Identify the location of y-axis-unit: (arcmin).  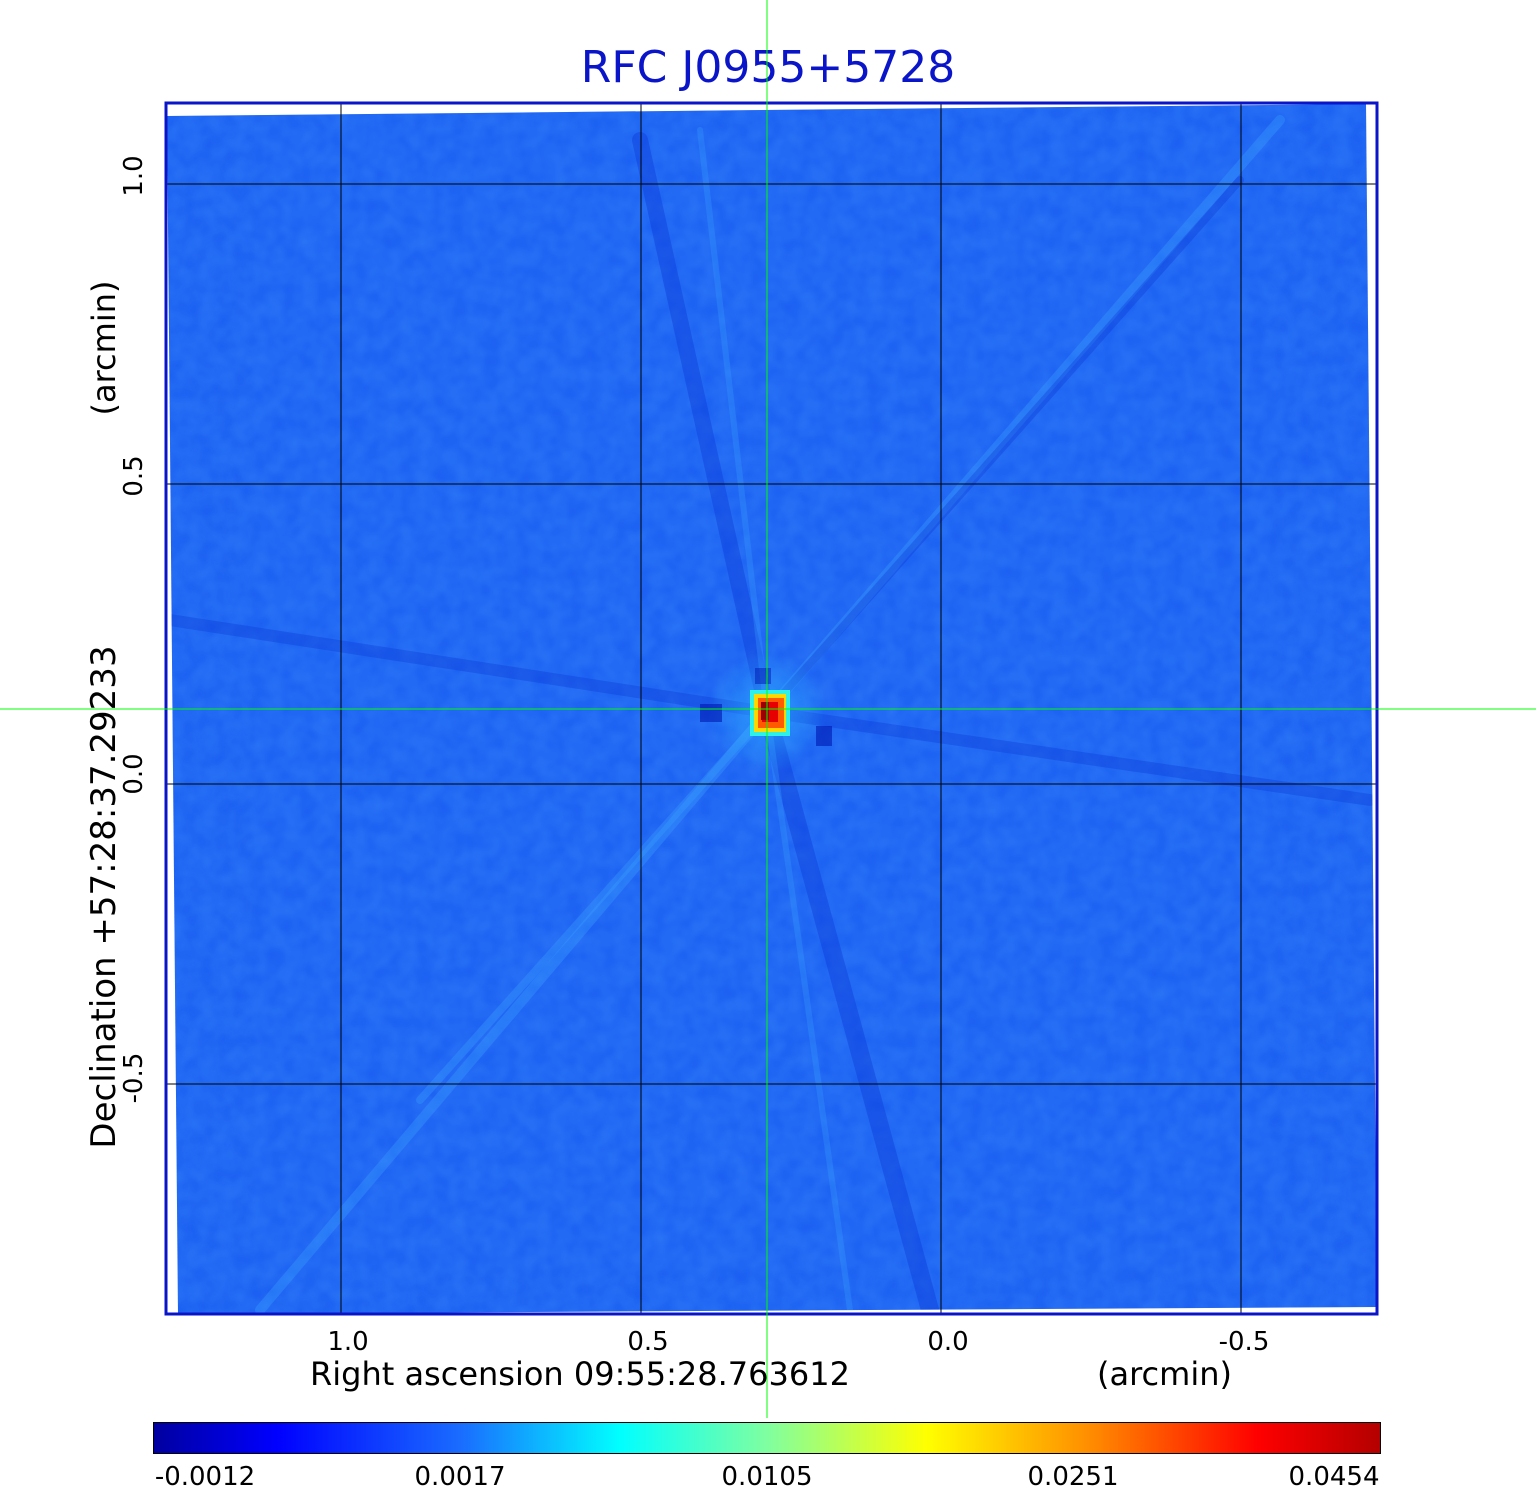
(104, 348).